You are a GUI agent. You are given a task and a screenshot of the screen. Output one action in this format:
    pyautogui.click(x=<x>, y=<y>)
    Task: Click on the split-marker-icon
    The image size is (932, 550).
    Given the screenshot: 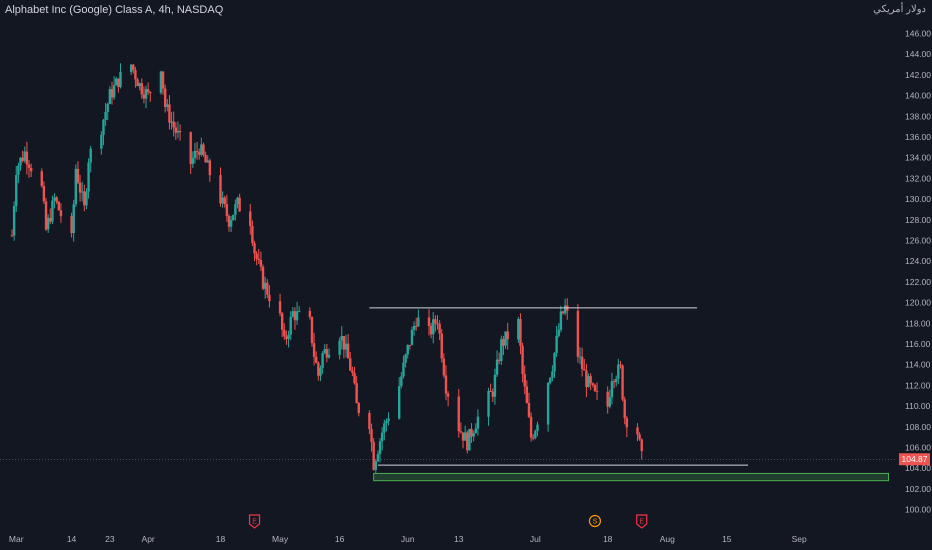 What is the action you would take?
    pyautogui.click(x=595, y=521)
    